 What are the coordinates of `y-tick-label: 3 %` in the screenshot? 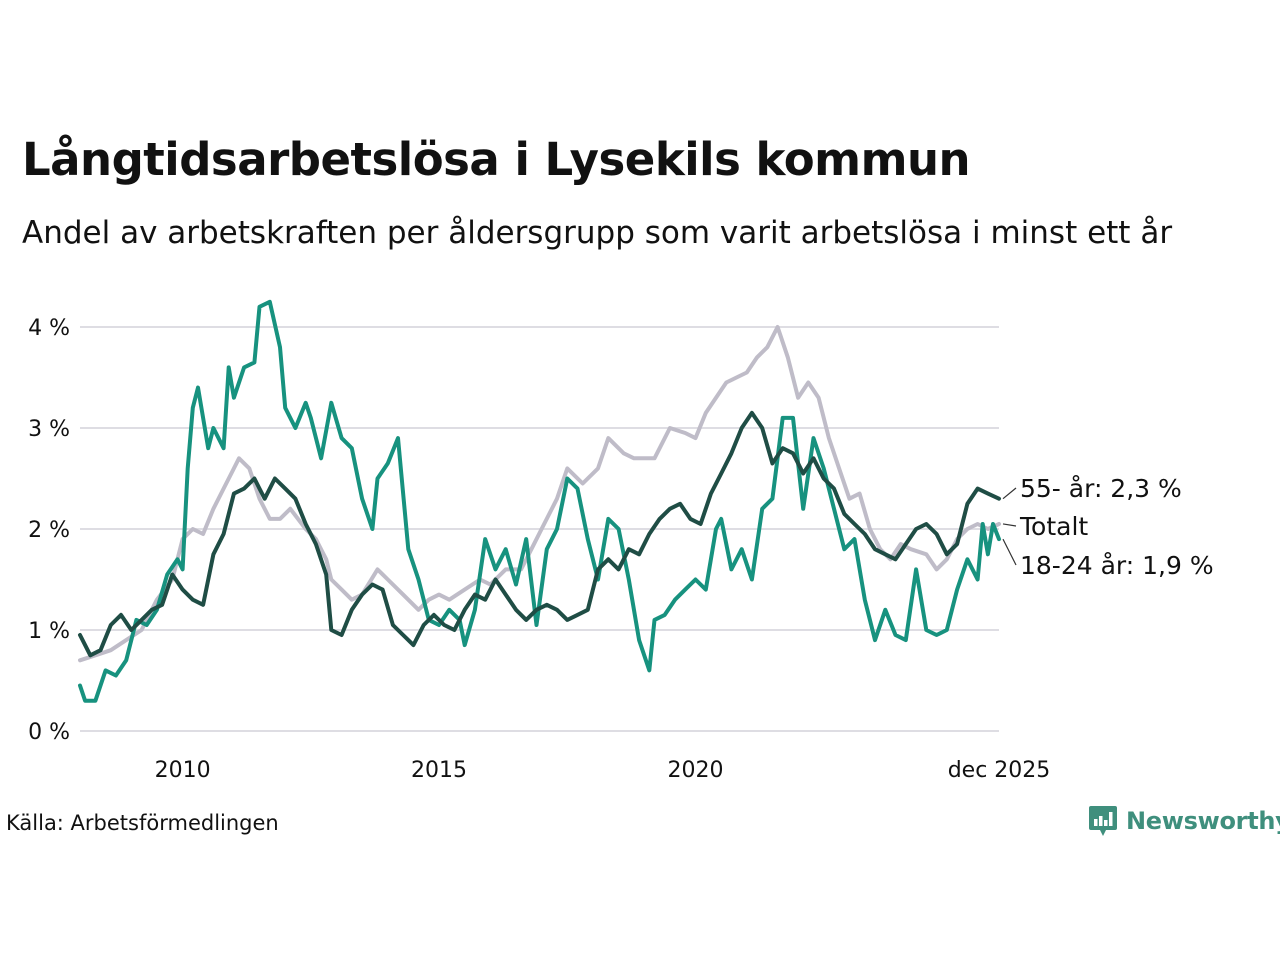 It's located at (49, 429).